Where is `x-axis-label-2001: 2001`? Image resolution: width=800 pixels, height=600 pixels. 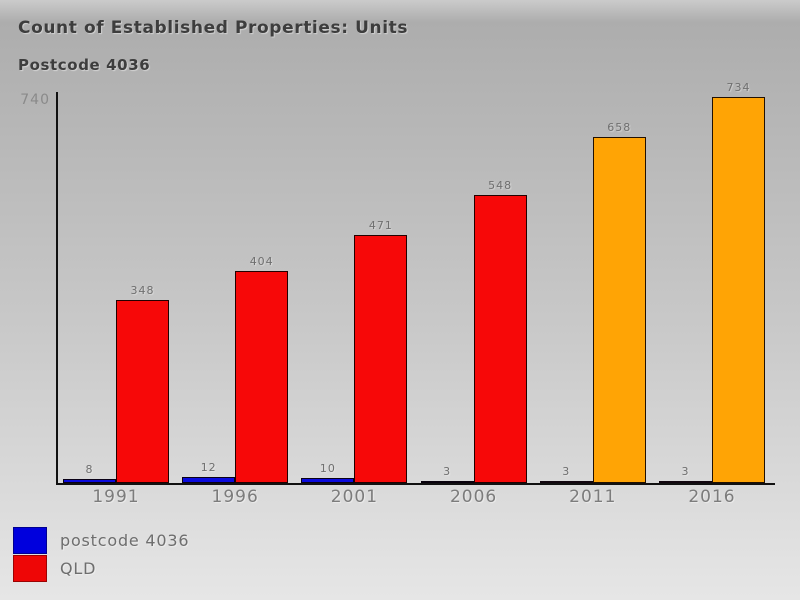
x-axis-label-2001: 2001 is located at coordinates (354, 497).